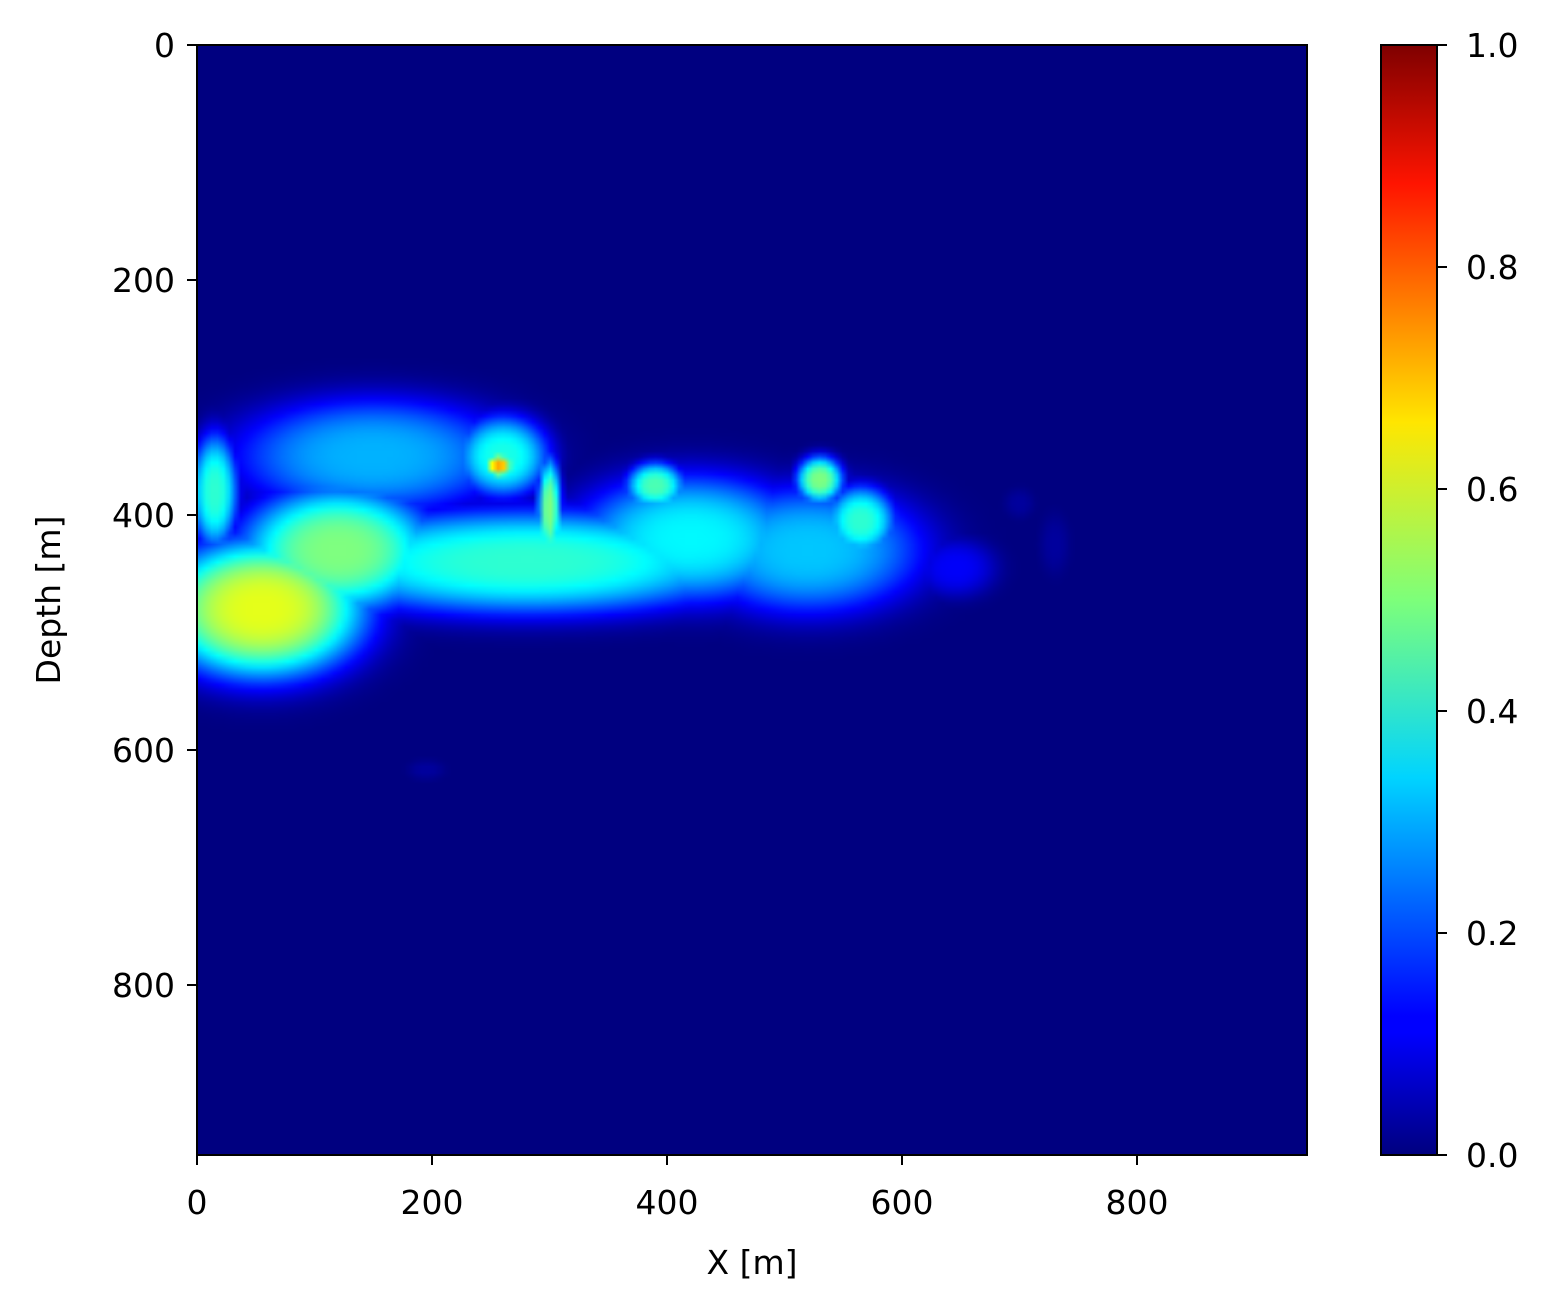  I want to click on colorbar-tick: 0.0, so click(1477, 1155).